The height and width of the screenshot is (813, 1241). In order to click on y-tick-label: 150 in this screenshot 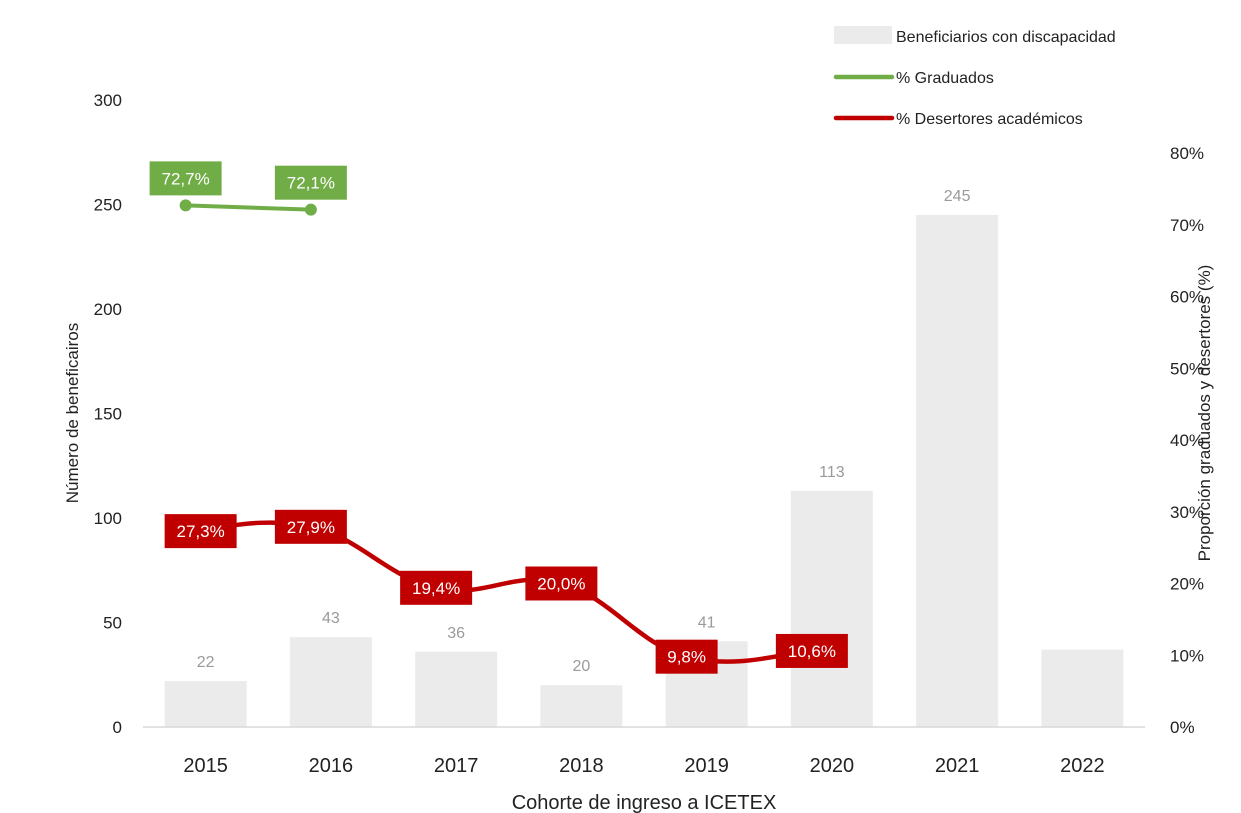, I will do `click(108, 414)`.